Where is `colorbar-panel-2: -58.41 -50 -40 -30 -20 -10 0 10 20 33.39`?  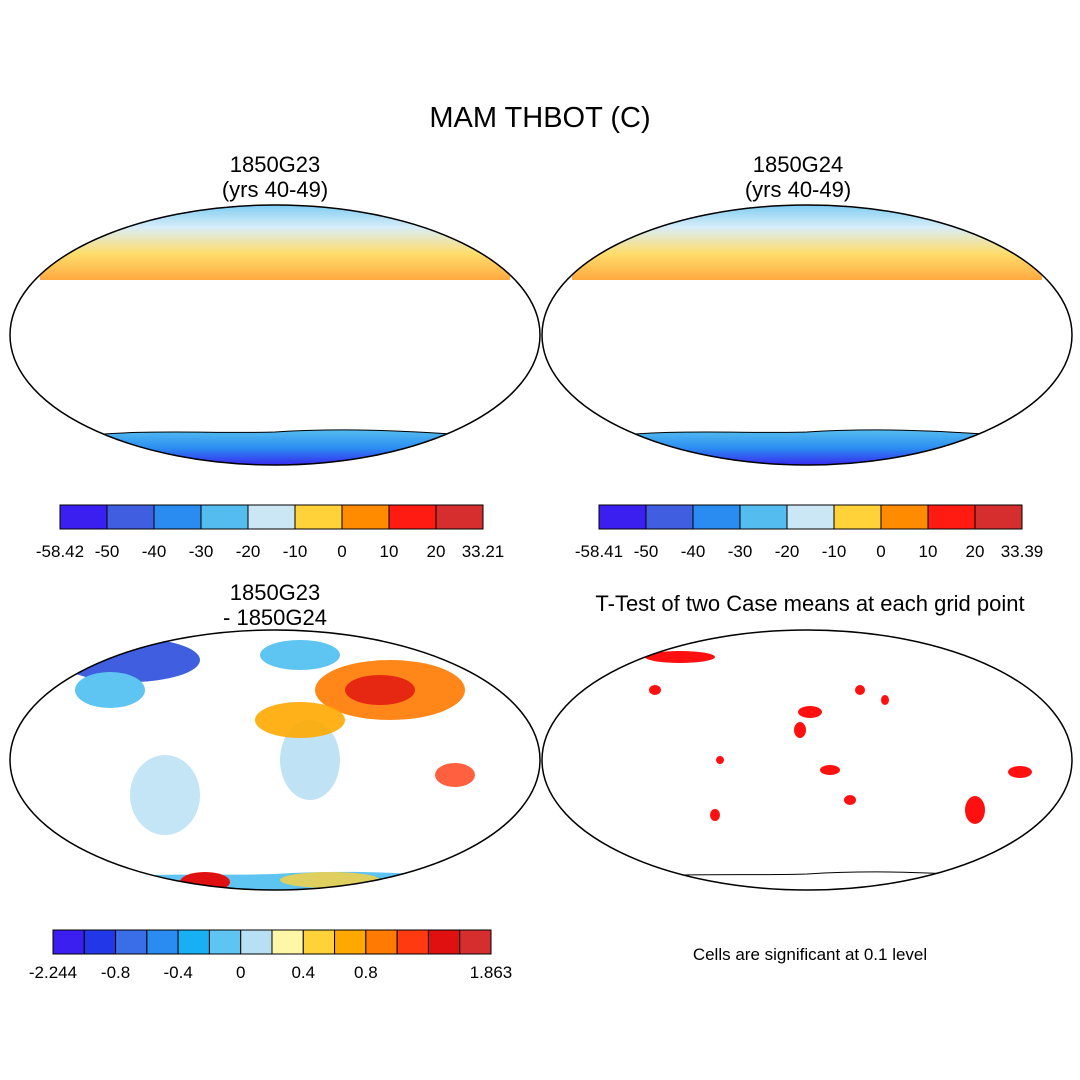
colorbar-panel-2: -58.41 -50 -40 -30 -20 -10 0 10 20 33.39 is located at coordinates (809, 532).